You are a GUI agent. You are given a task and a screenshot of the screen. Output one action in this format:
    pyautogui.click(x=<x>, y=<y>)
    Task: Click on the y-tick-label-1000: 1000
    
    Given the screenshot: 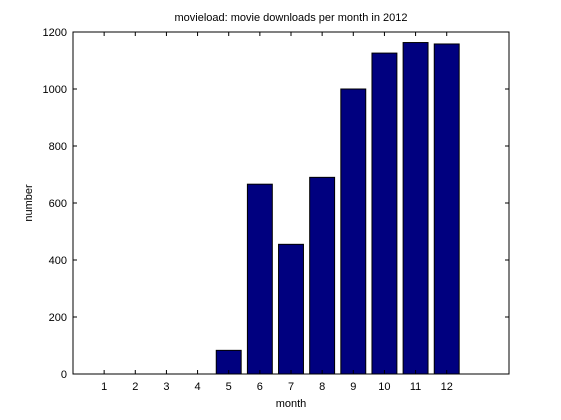 What is the action you would take?
    pyautogui.click(x=55, y=90)
    